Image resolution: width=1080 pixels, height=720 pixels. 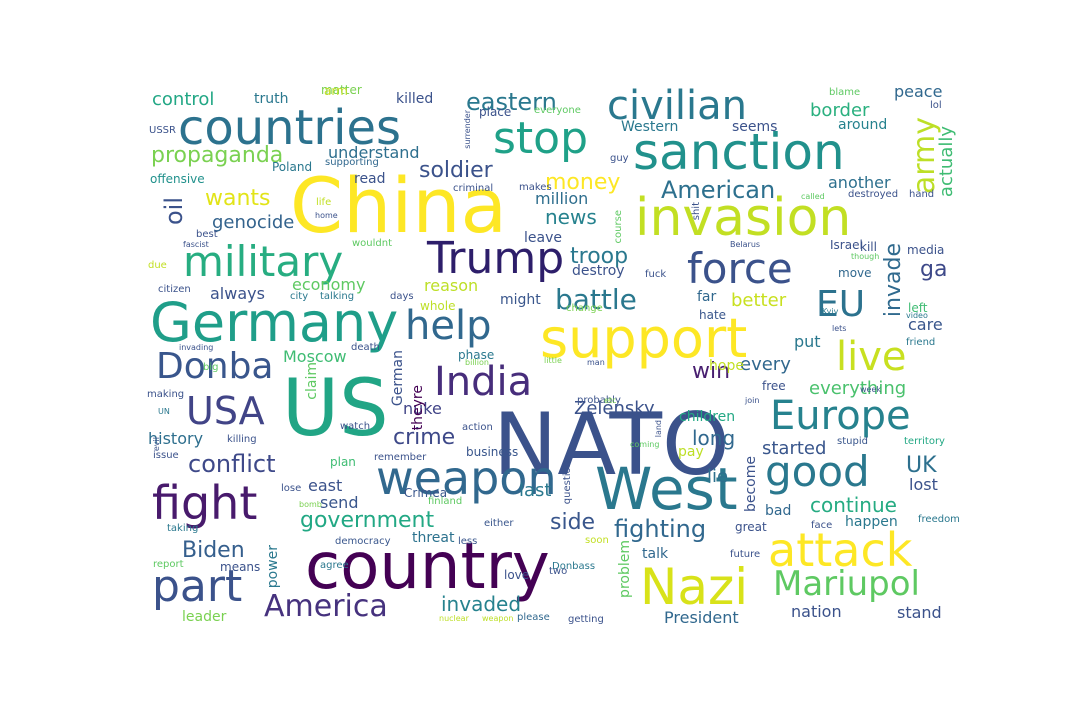 I want to click on word-weapon: weapon, so click(x=466, y=478).